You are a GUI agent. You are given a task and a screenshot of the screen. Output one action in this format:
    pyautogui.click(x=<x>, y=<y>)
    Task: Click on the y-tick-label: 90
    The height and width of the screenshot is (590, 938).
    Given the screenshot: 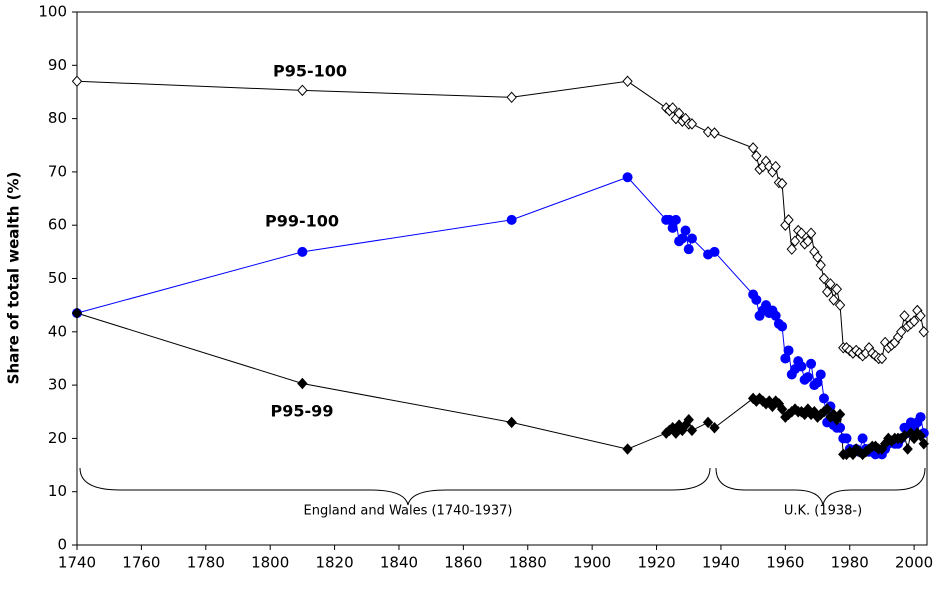 What is the action you would take?
    pyautogui.click(x=57, y=65)
    